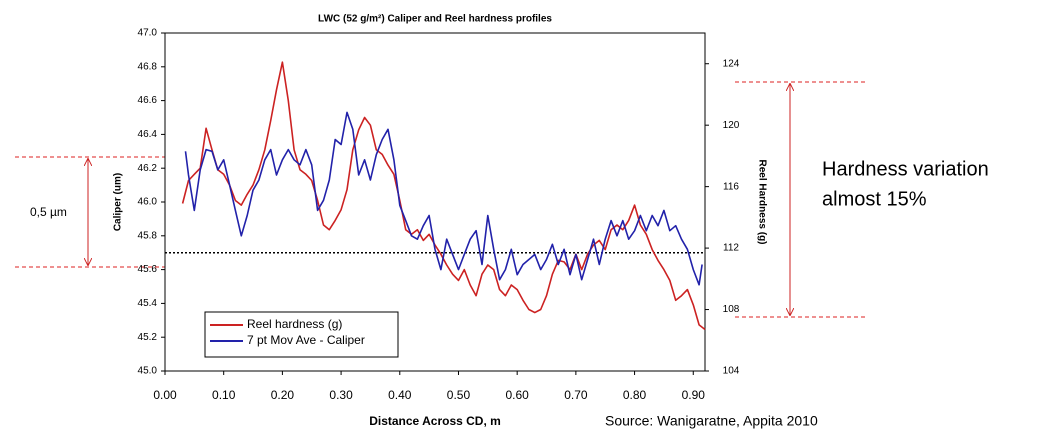 The image size is (1049, 430). What do you see at coordinates (435, 421) in the screenshot?
I see `x-axis-label: Distance Across CD, m` at bounding box center [435, 421].